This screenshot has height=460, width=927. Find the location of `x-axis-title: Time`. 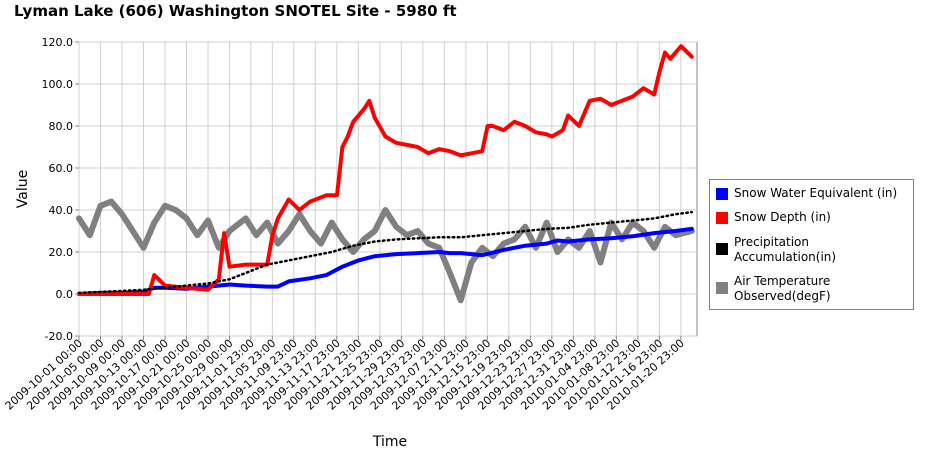

x-axis-title: Time is located at coordinates (389, 442).